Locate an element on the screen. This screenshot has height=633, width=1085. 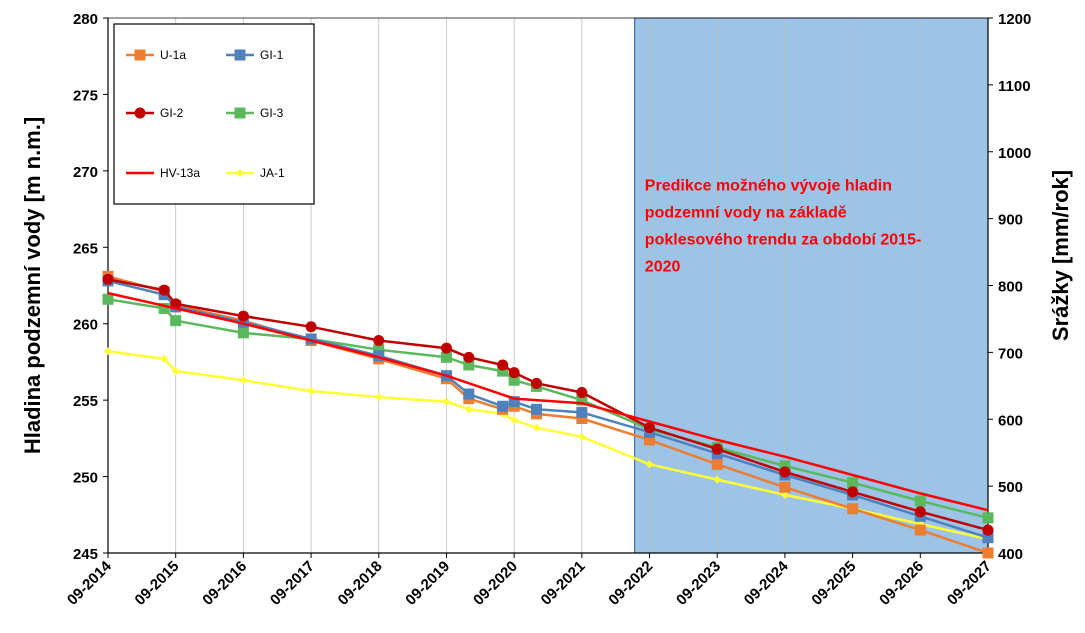
tick-label-x: 09-2027 is located at coordinates (969, 583).